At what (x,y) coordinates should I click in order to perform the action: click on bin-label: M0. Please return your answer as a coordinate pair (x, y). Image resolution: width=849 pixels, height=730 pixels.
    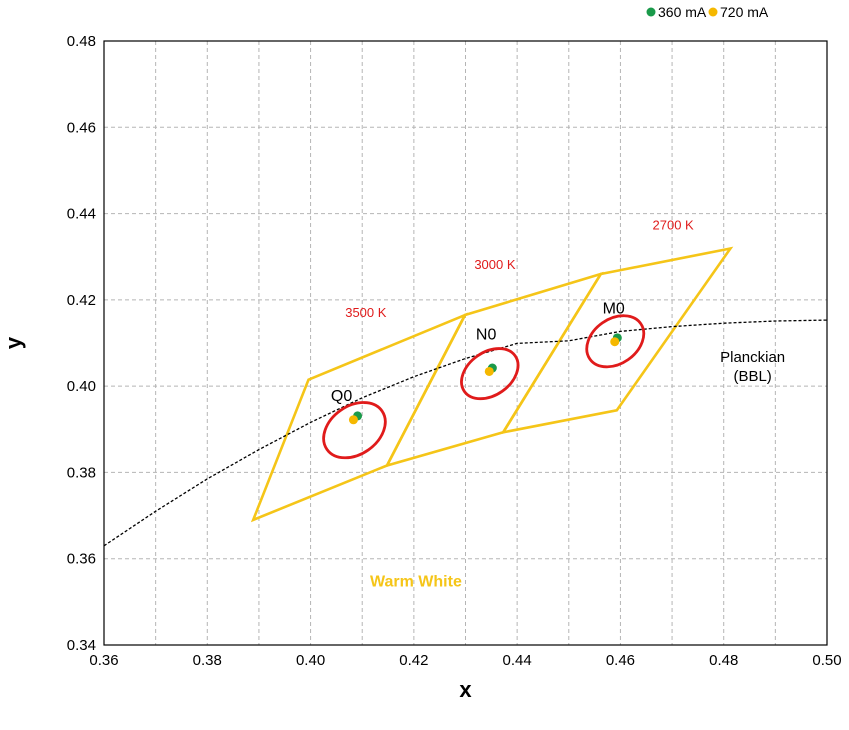
    Looking at the image, I should click on (614, 309).